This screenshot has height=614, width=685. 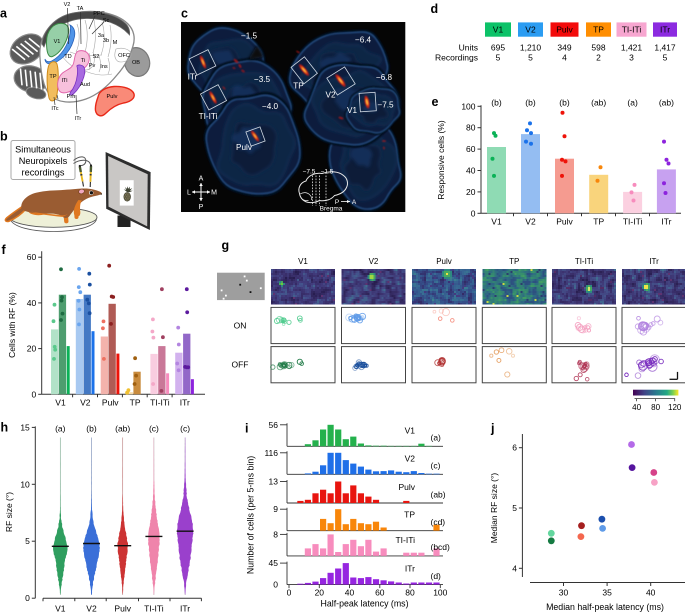 What do you see at coordinates (327, 172) in the screenshot?
I see `svg-text: −1.5` at bounding box center [327, 172].